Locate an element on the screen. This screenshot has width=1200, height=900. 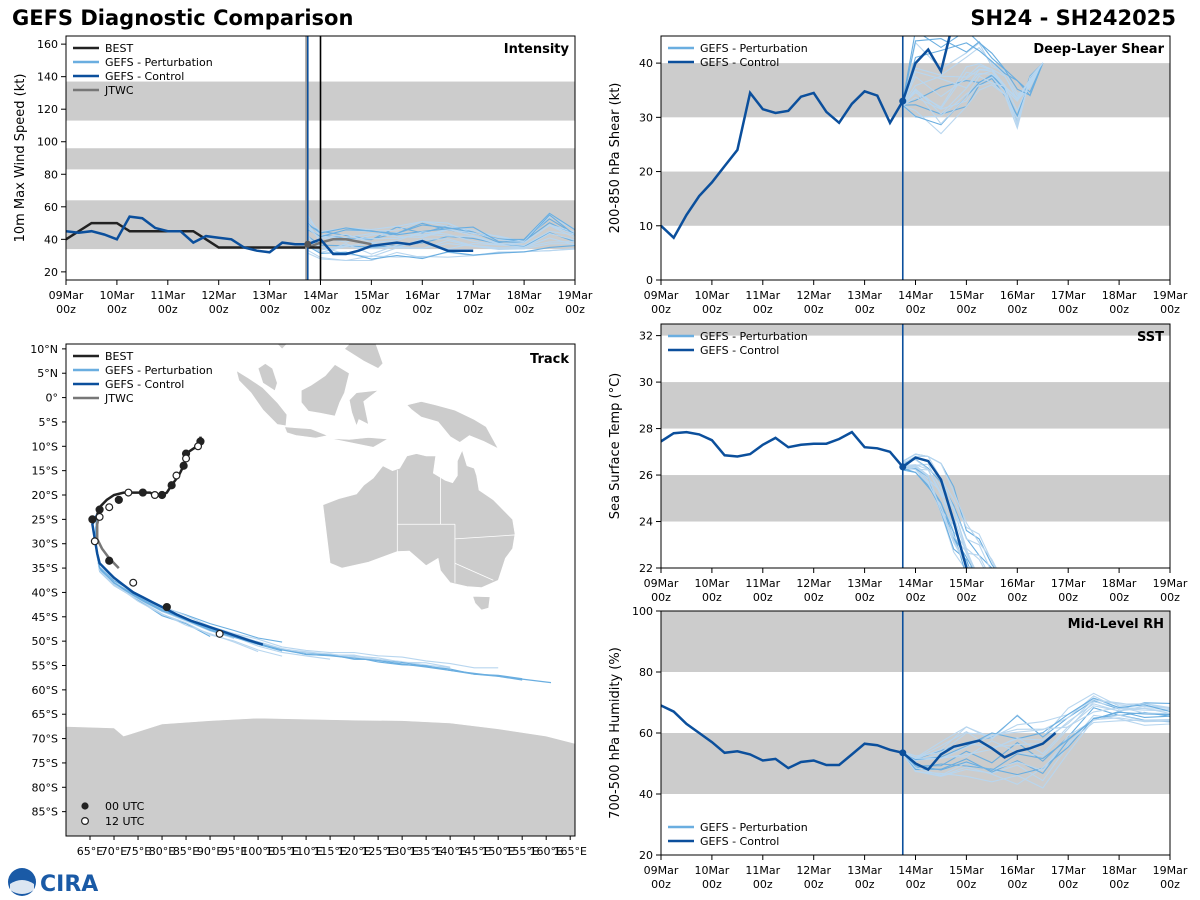
x-tick-label: 15Mar is located at coordinates (371, 295).